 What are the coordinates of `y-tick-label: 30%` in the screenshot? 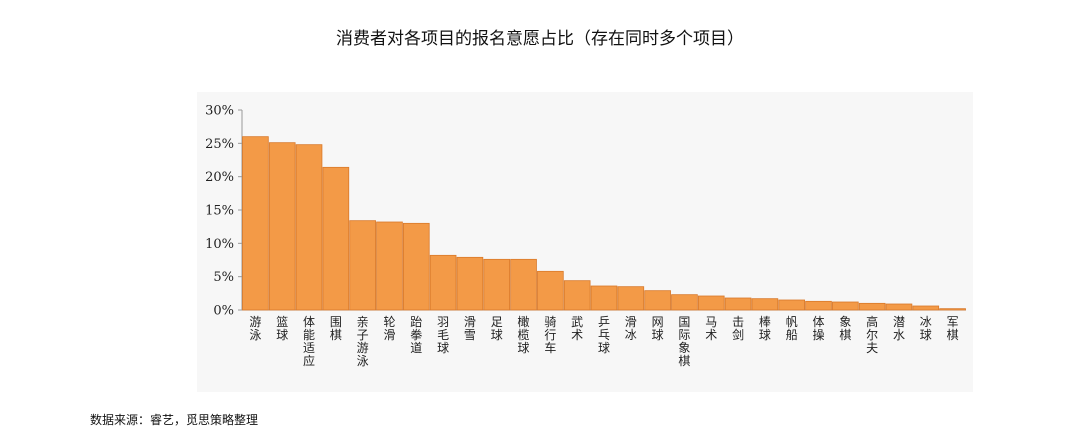 It's located at (219, 111).